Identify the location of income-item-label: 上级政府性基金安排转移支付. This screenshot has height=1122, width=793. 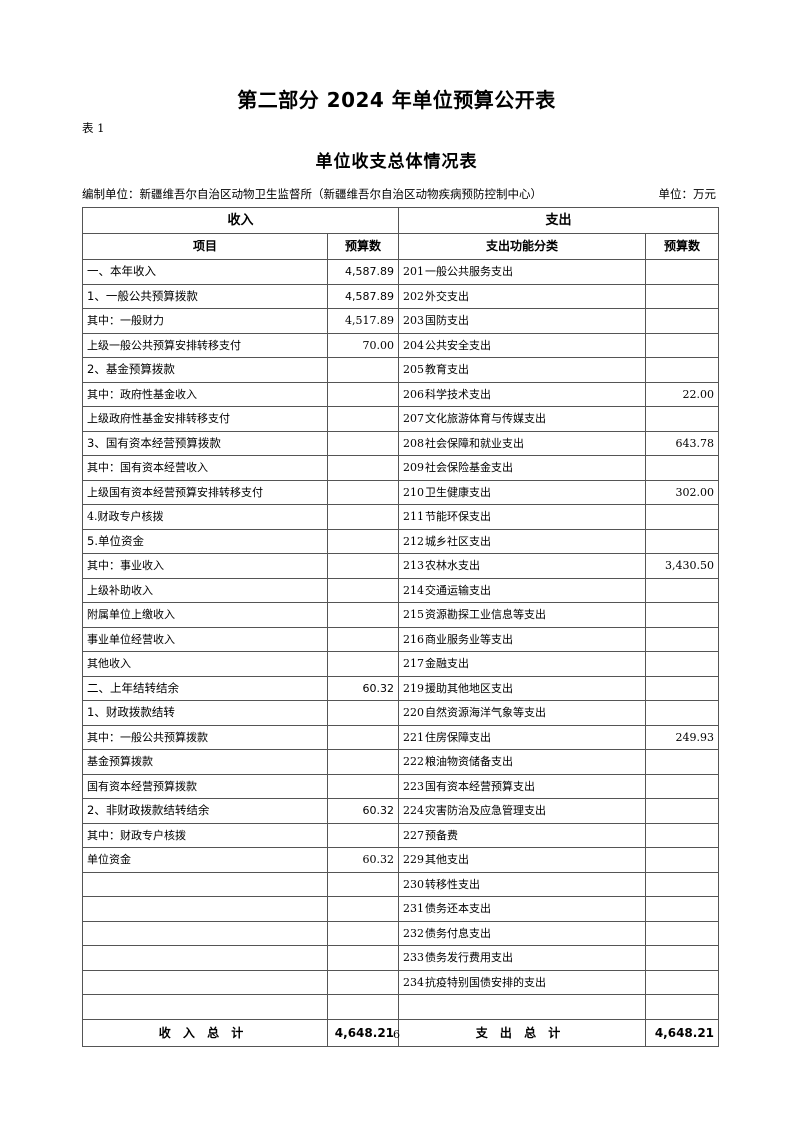
(205, 419).